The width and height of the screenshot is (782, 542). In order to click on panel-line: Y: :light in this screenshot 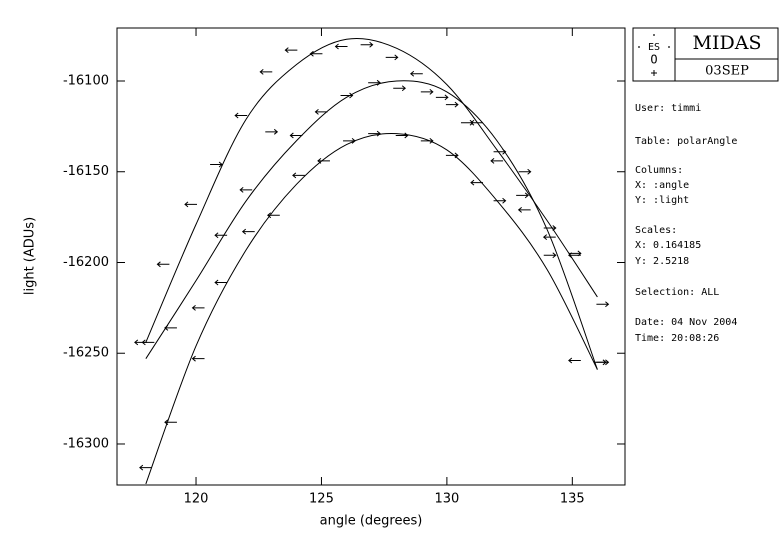, I will do `click(662, 200)`.